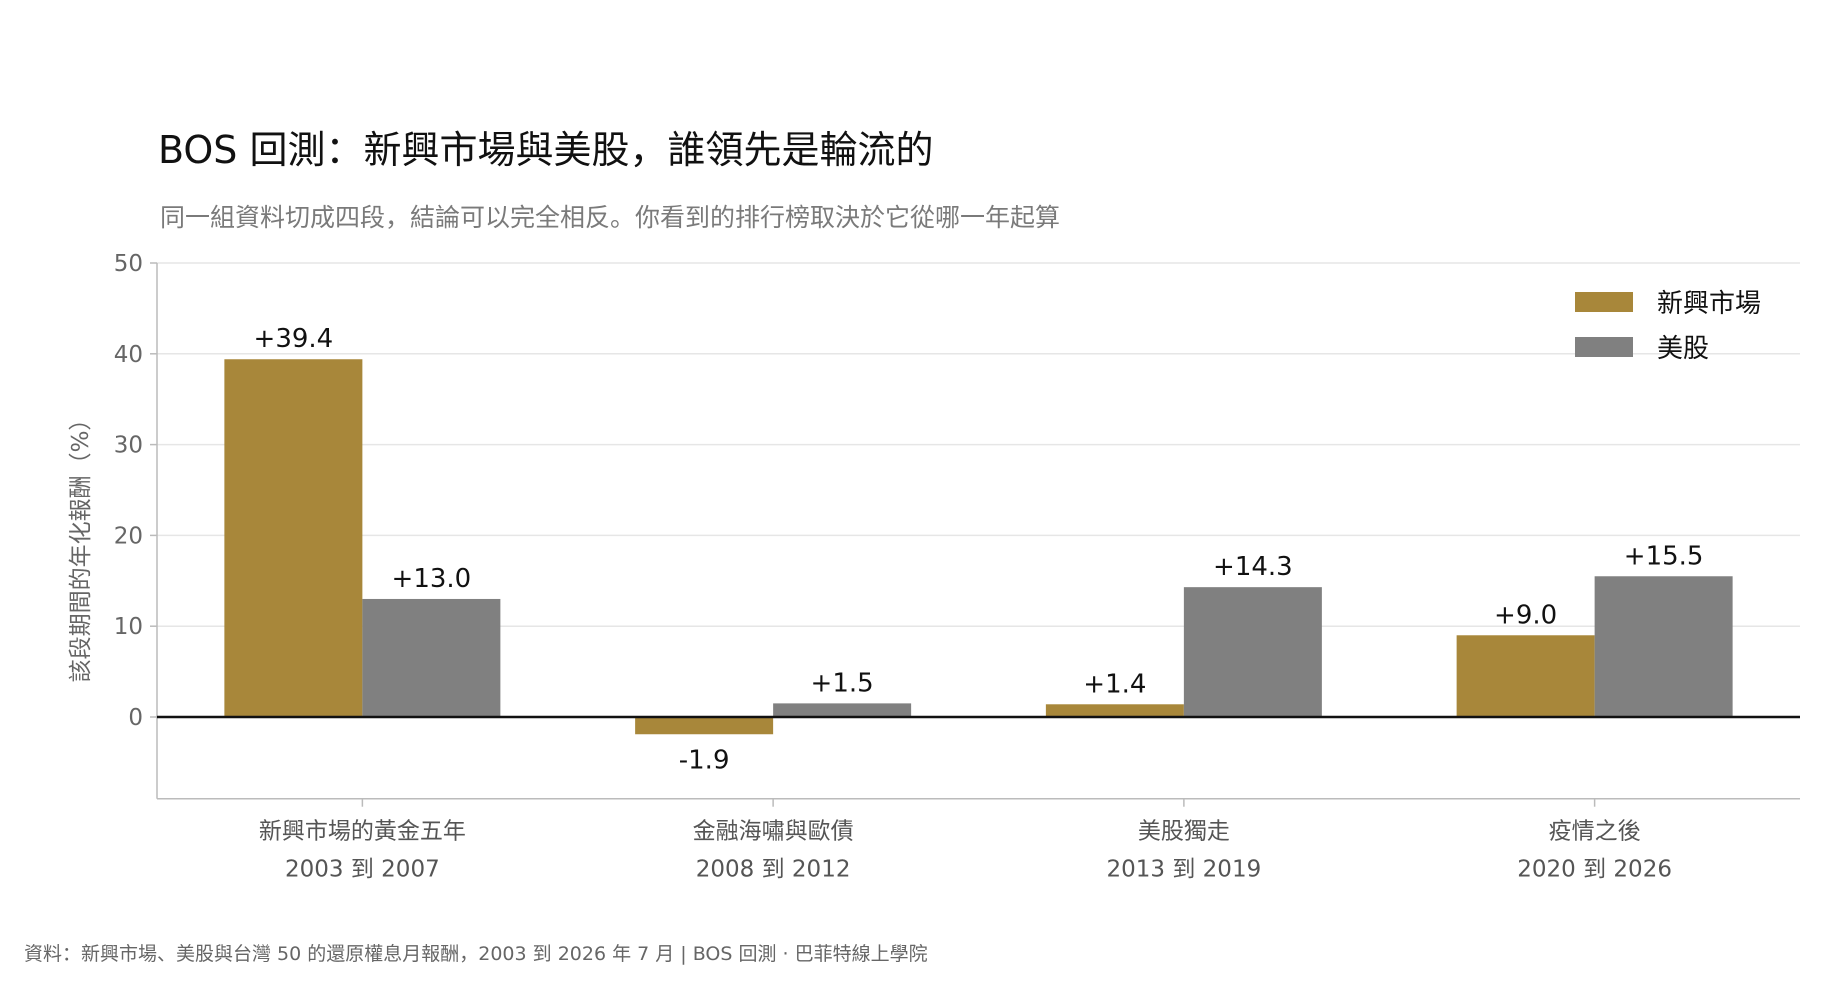 This screenshot has width=1836, height=990. I want to click on data-label-emerging-3: +9.0, so click(1525, 615).